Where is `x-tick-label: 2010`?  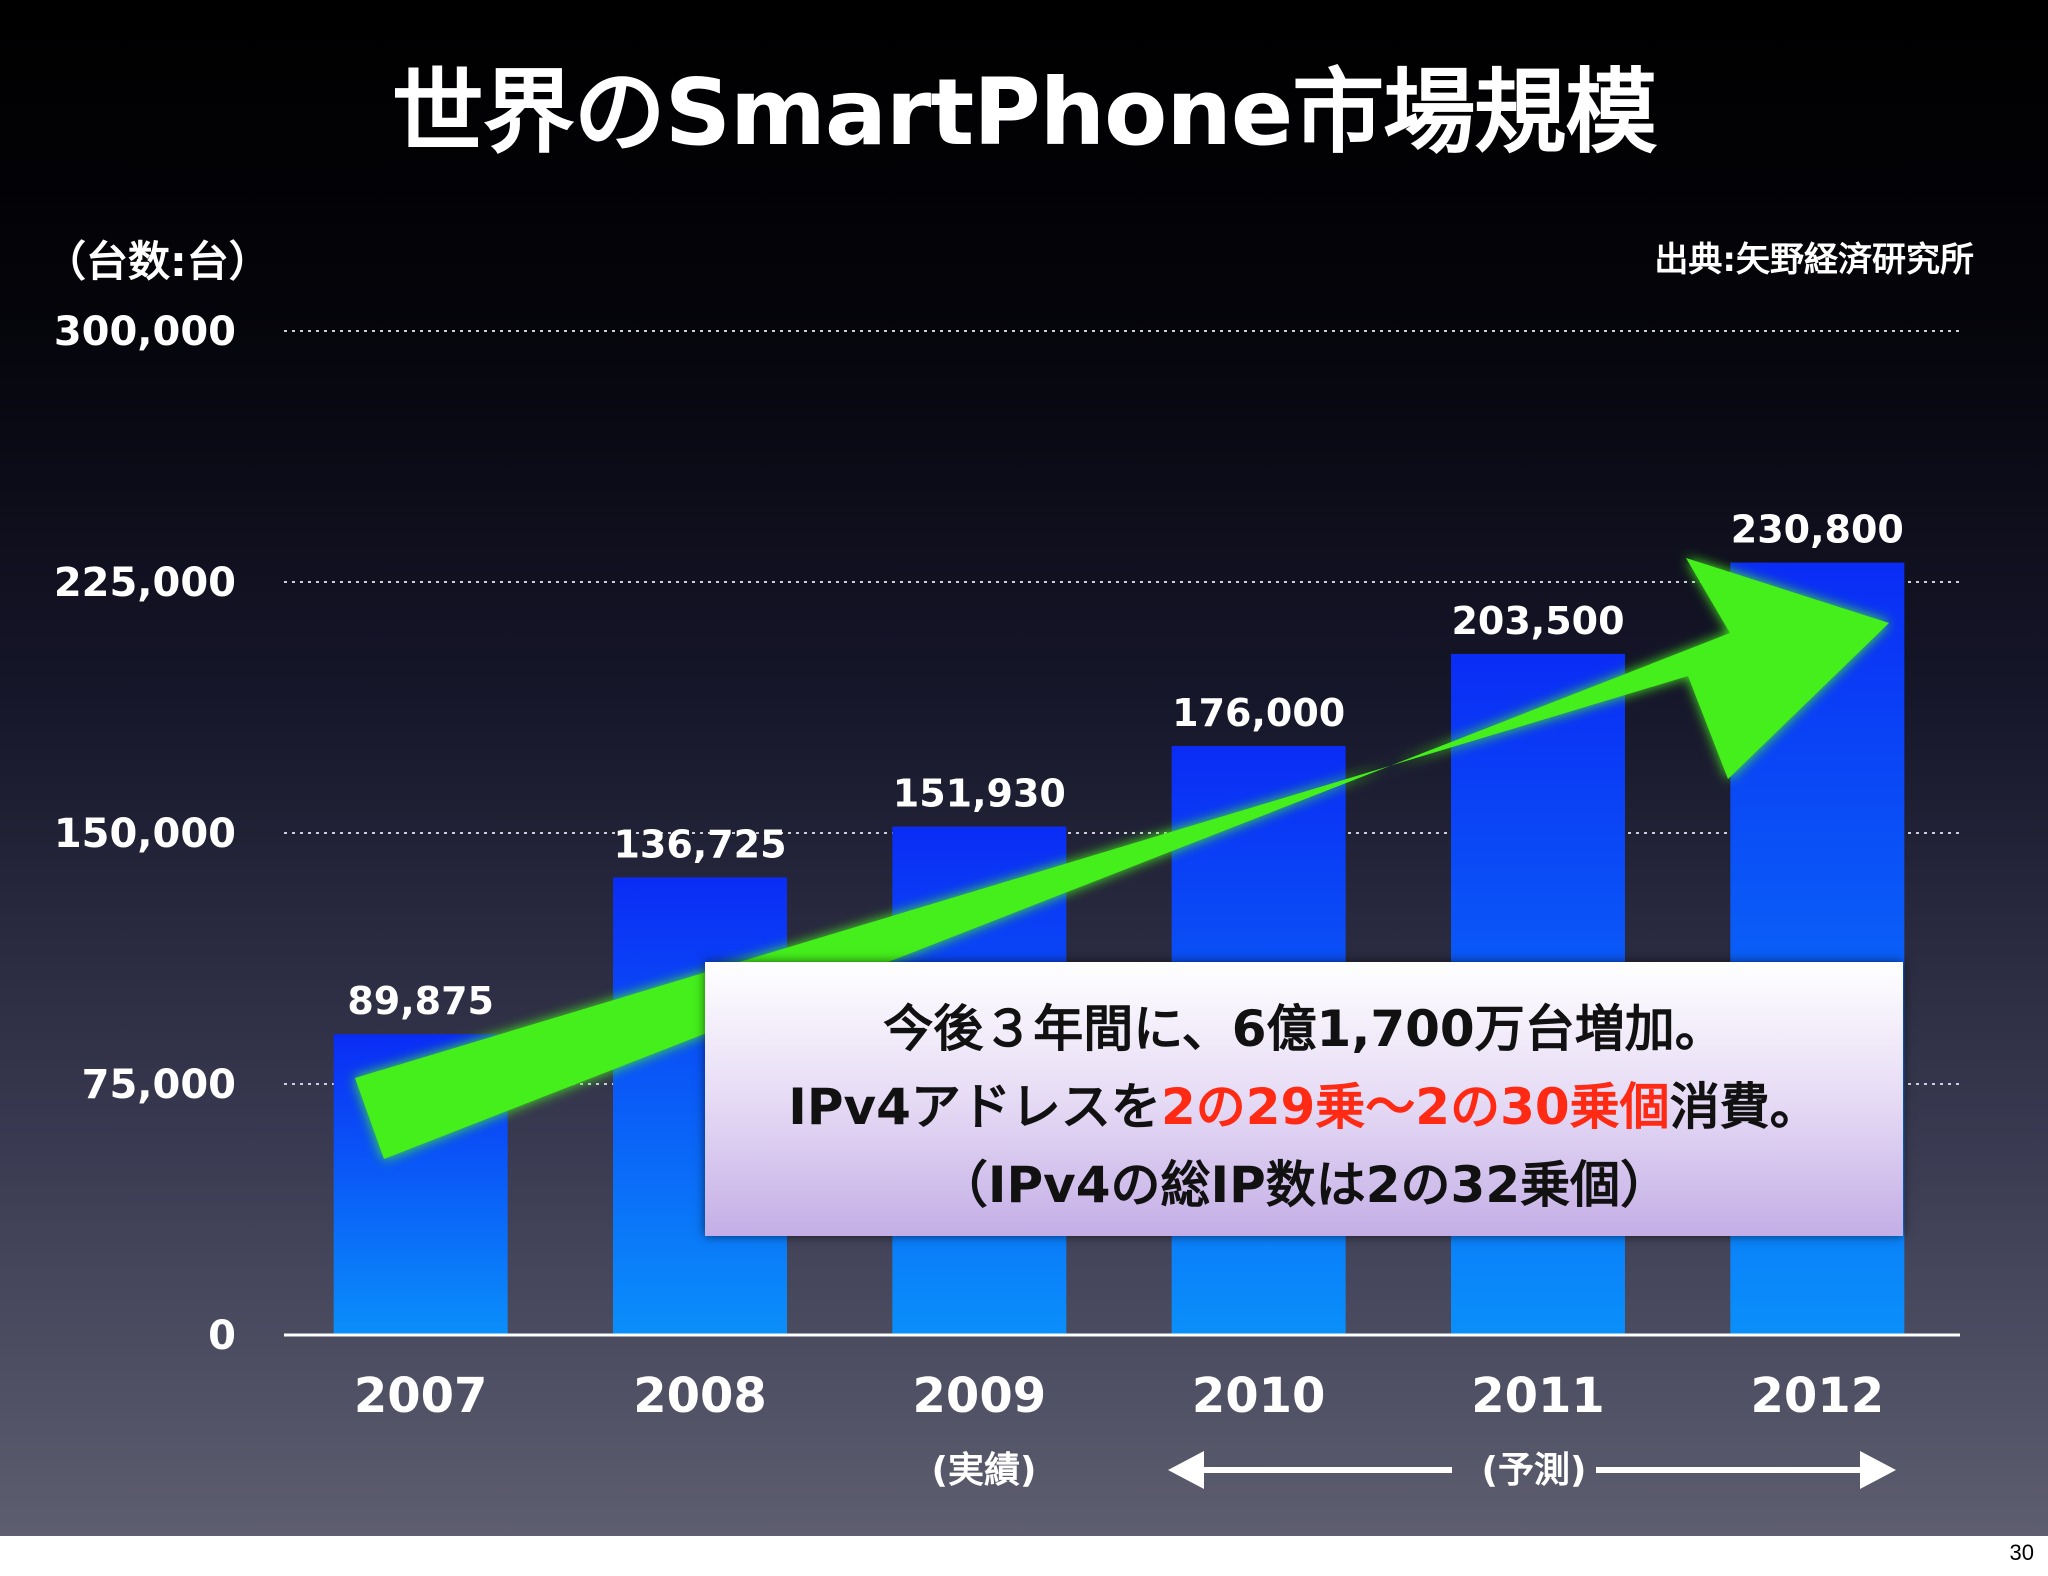 x-tick-label: 2010 is located at coordinates (1259, 1396).